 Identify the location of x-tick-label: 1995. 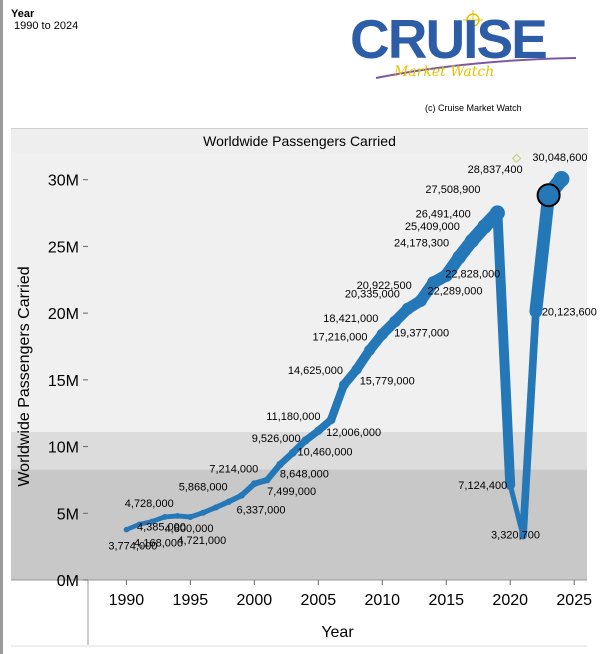
(191, 600).